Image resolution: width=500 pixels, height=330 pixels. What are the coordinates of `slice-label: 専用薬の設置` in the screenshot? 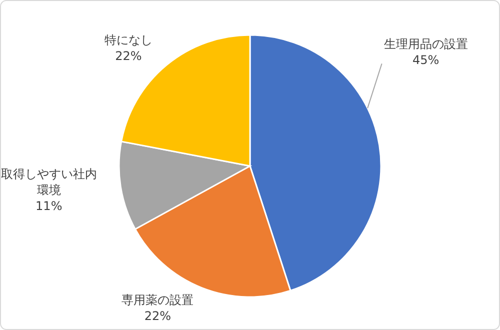 It's located at (158, 300).